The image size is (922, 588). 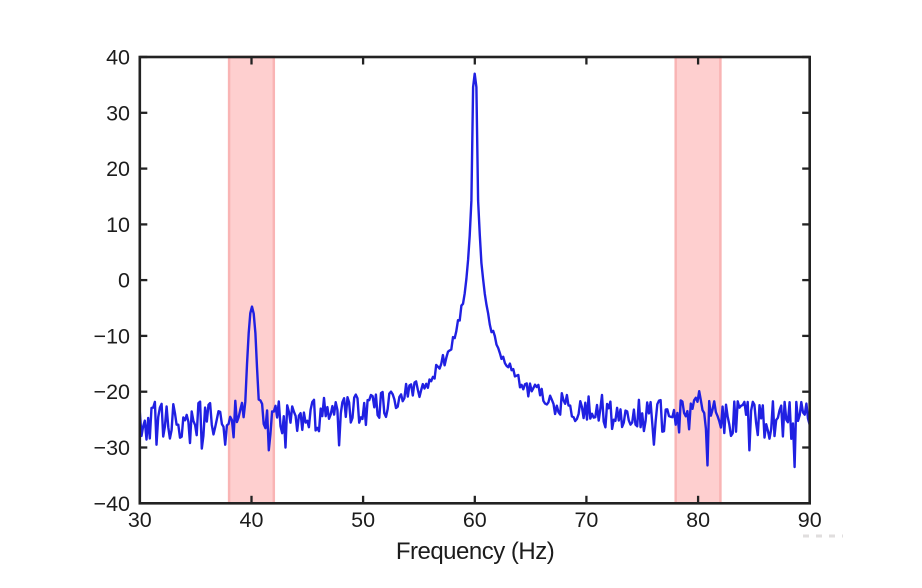 What do you see at coordinates (118, 169) in the screenshot?
I see `svg-text: 20` at bounding box center [118, 169].